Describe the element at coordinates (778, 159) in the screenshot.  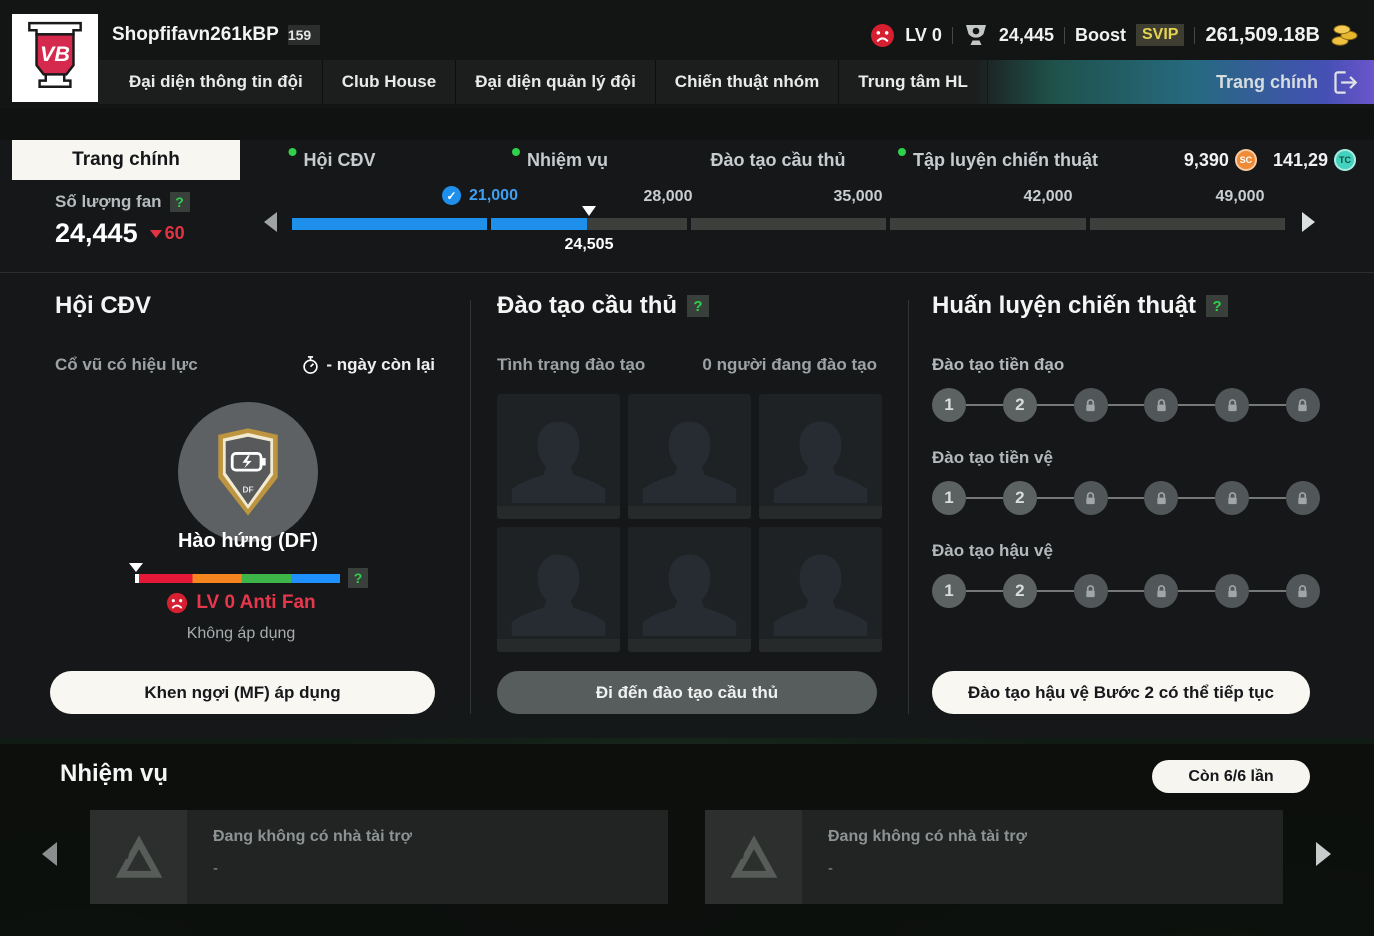
I see `tab-player-training: Đào tạo cầu thủ` at that location.